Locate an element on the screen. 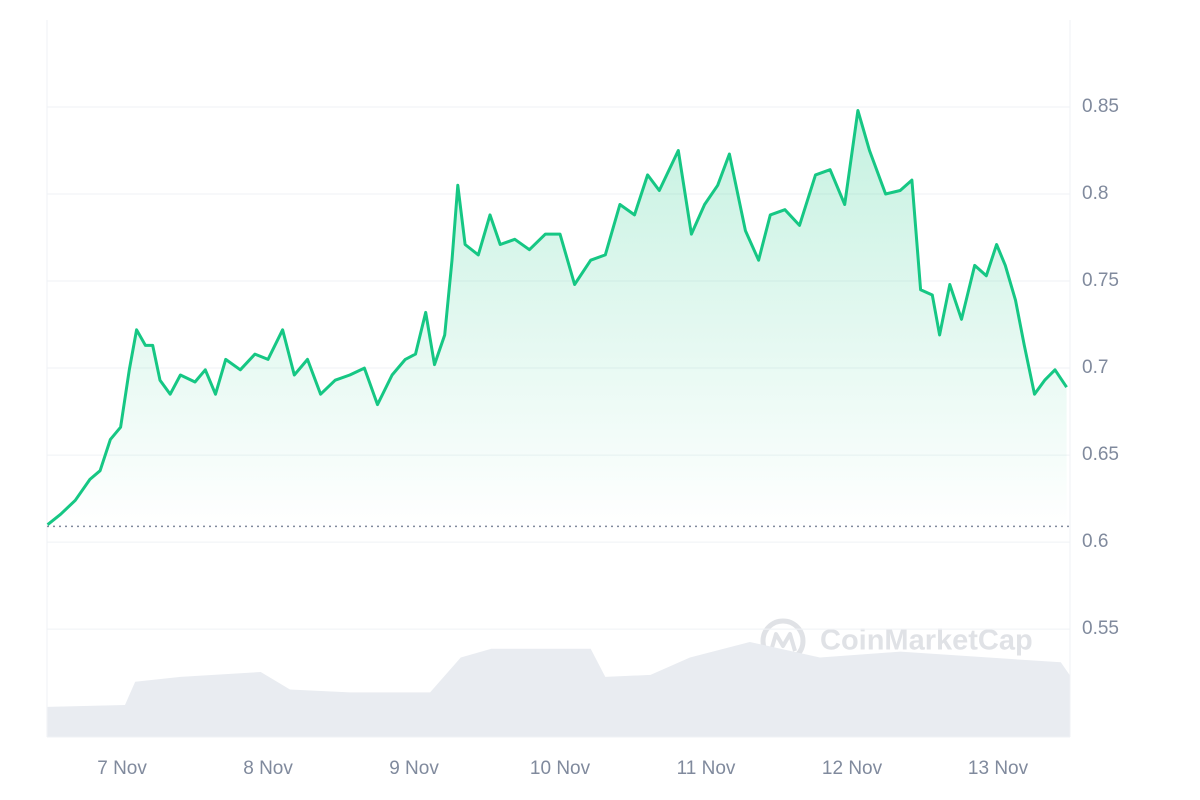  x-tick-label: 13 Nov is located at coordinates (998, 768).